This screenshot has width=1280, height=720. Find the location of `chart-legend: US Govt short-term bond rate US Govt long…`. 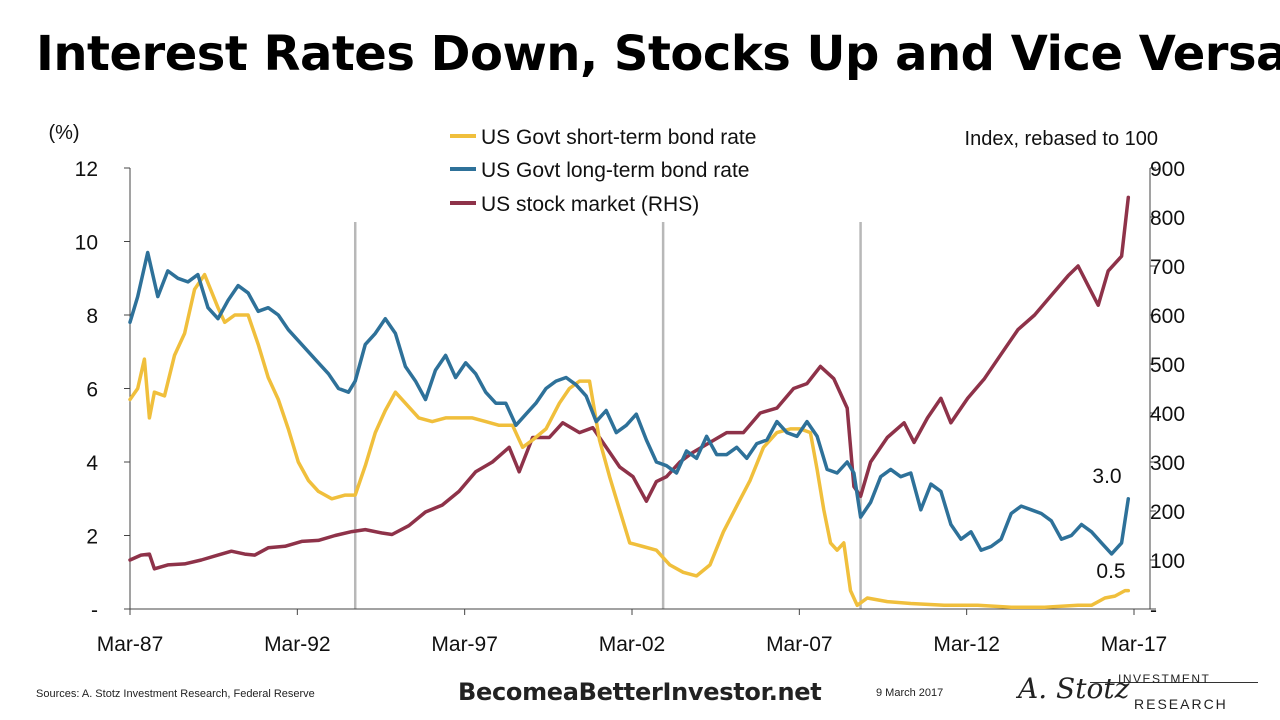

chart-legend: US Govt short-term bond rate US Govt long… is located at coordinates (603, 171).